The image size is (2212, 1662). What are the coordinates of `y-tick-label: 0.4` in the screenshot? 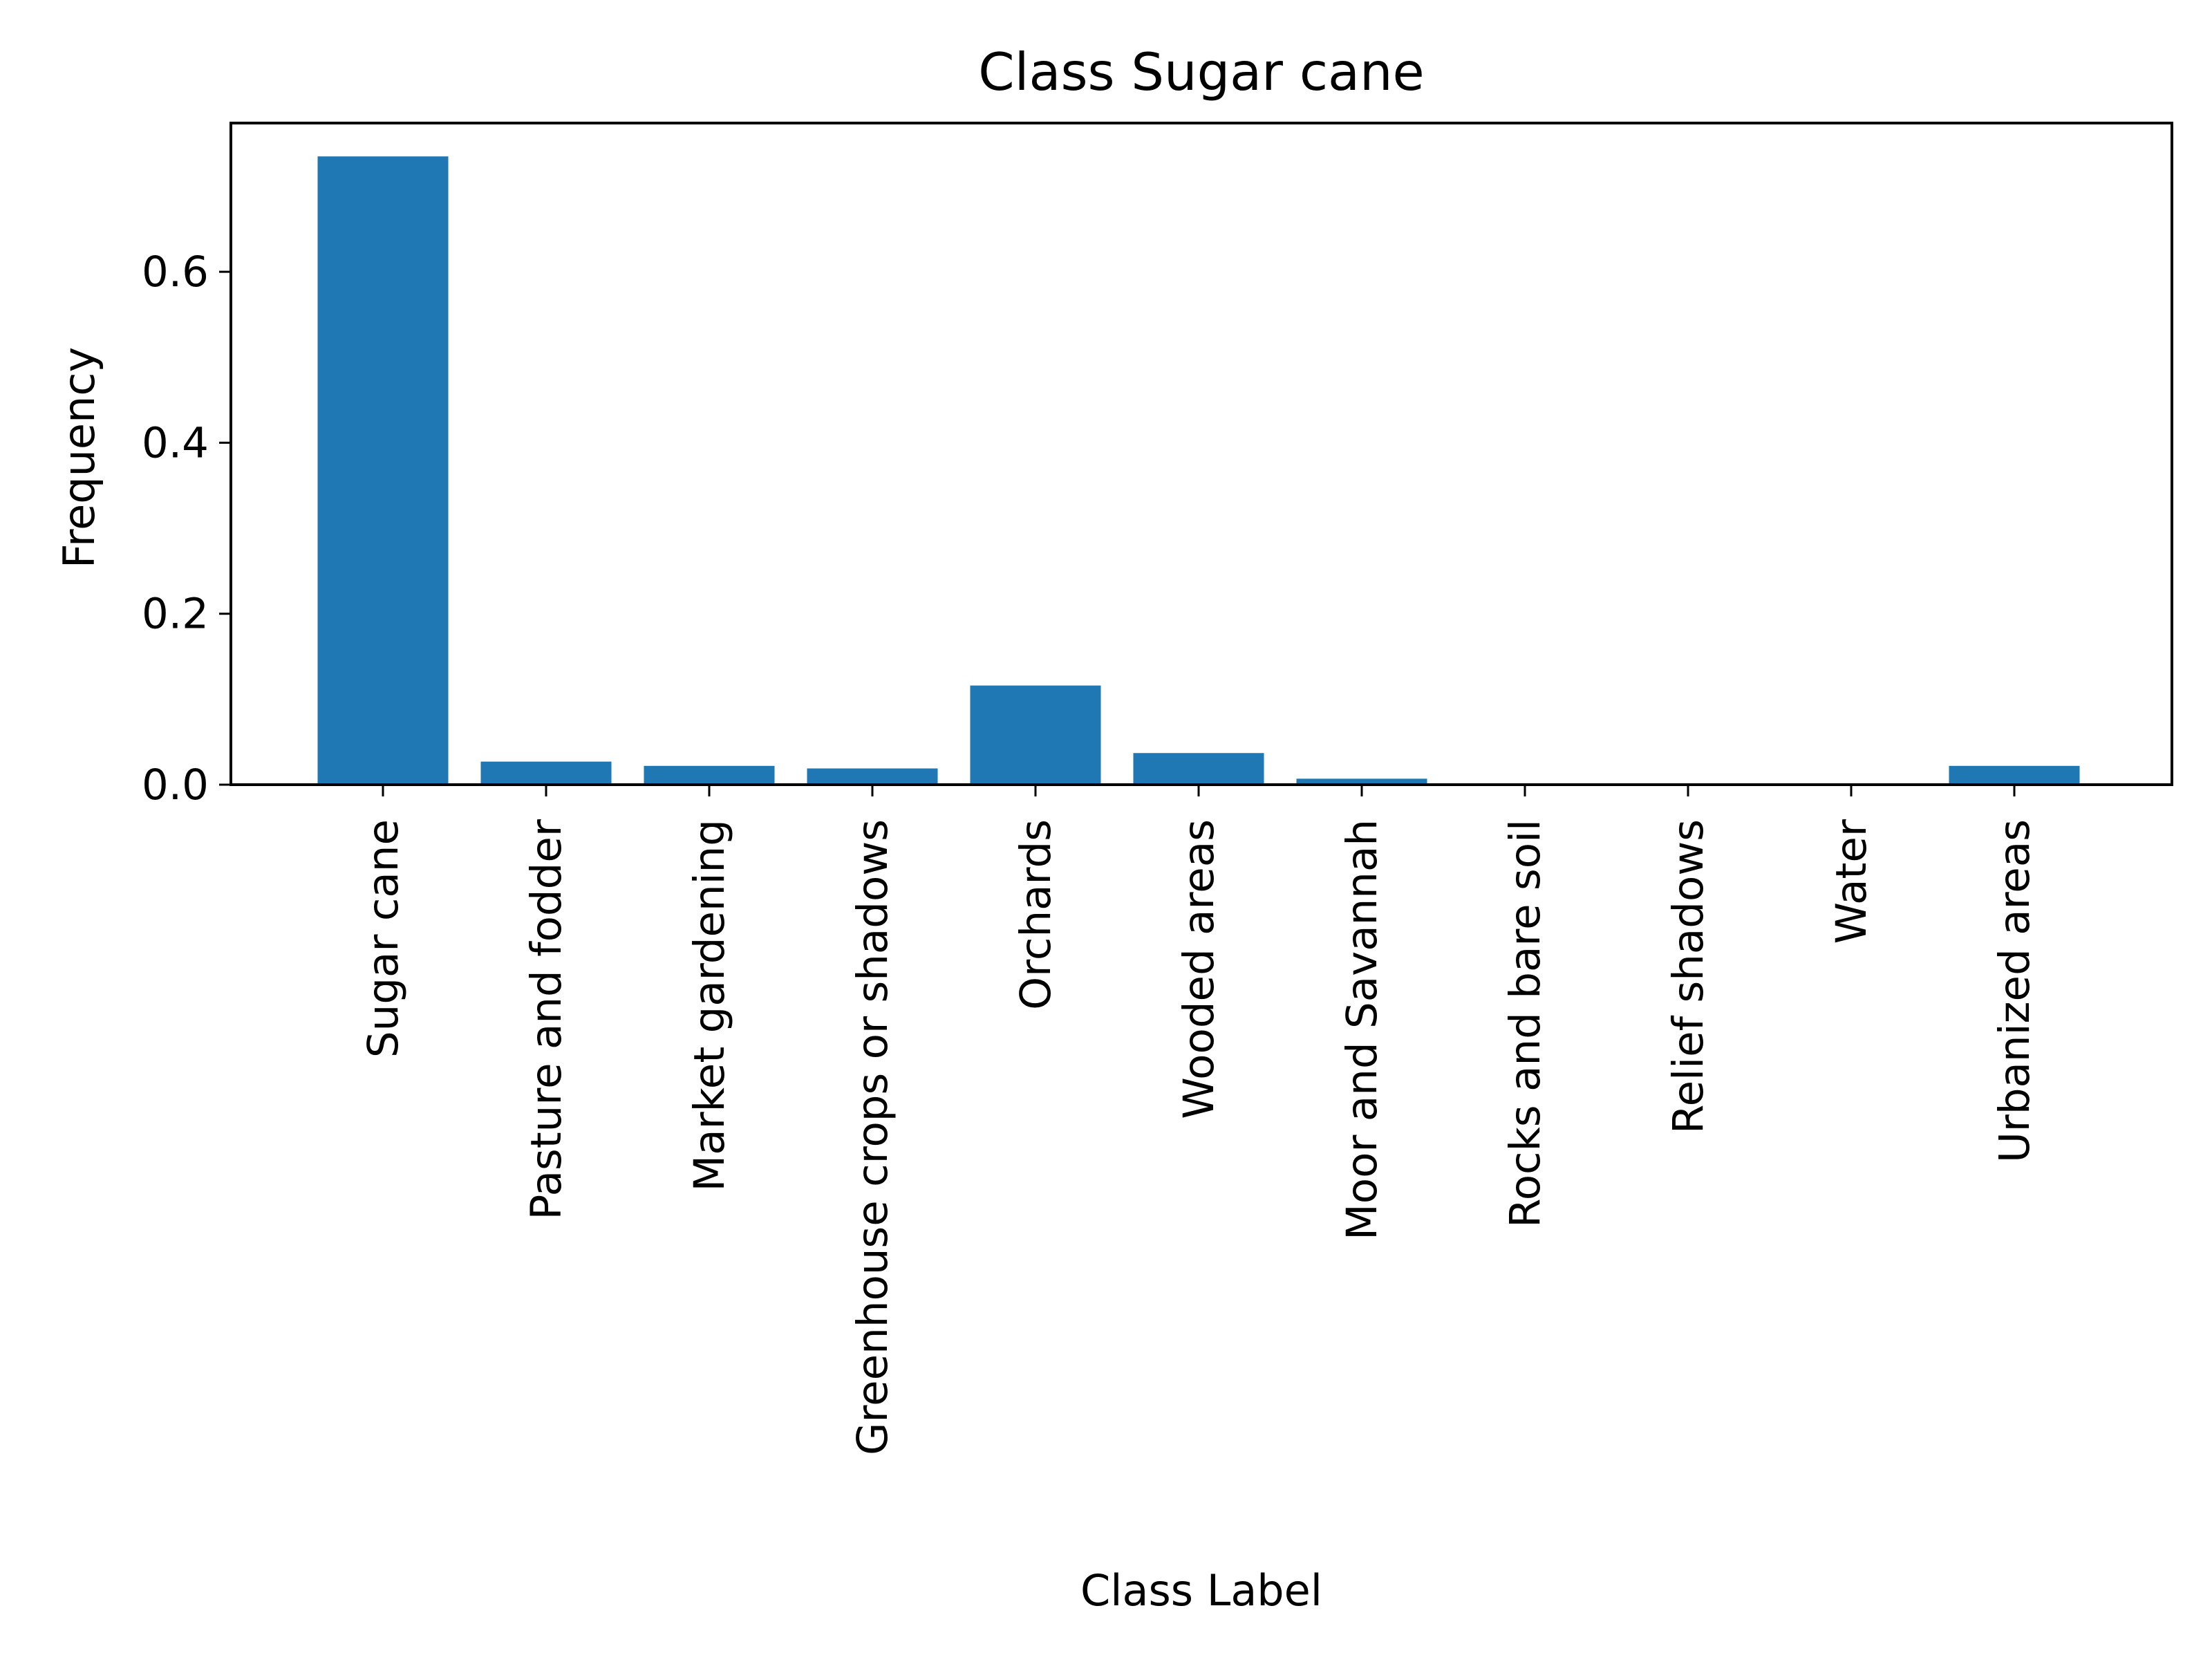 It's located at (175, 443).